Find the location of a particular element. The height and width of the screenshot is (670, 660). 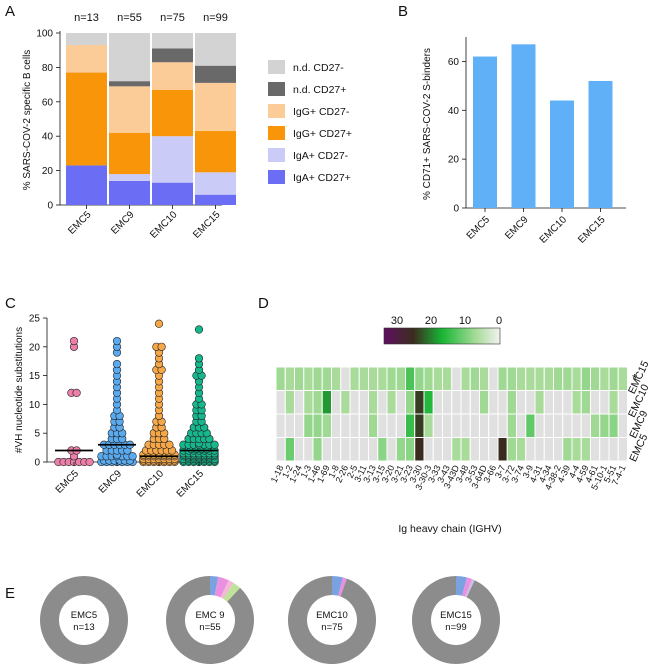

panel-a-bar-emc5-n-d-cd27 is located at coordinates (86, 39).